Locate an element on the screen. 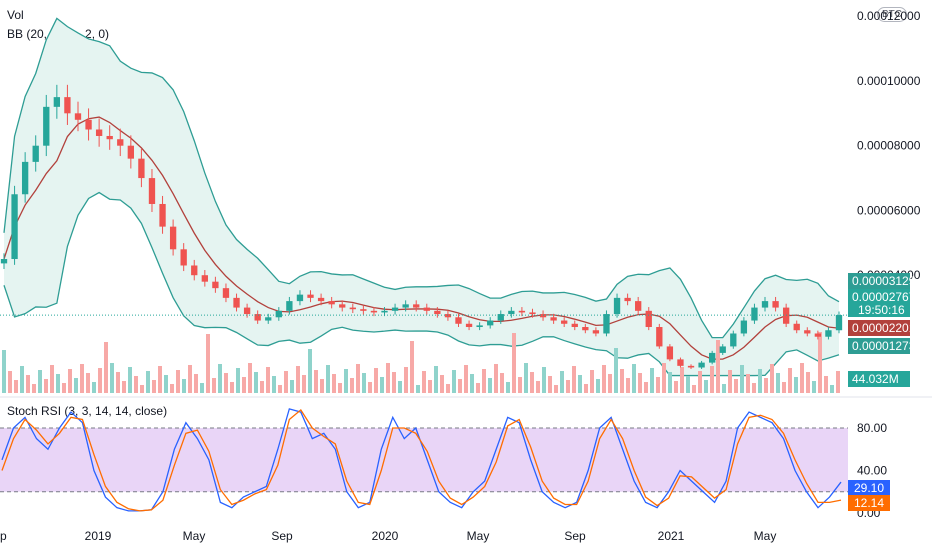 Image resolution: width=932 pixels, height=550 pixels. stoch-band-fill is located at coordinates (424, 460).